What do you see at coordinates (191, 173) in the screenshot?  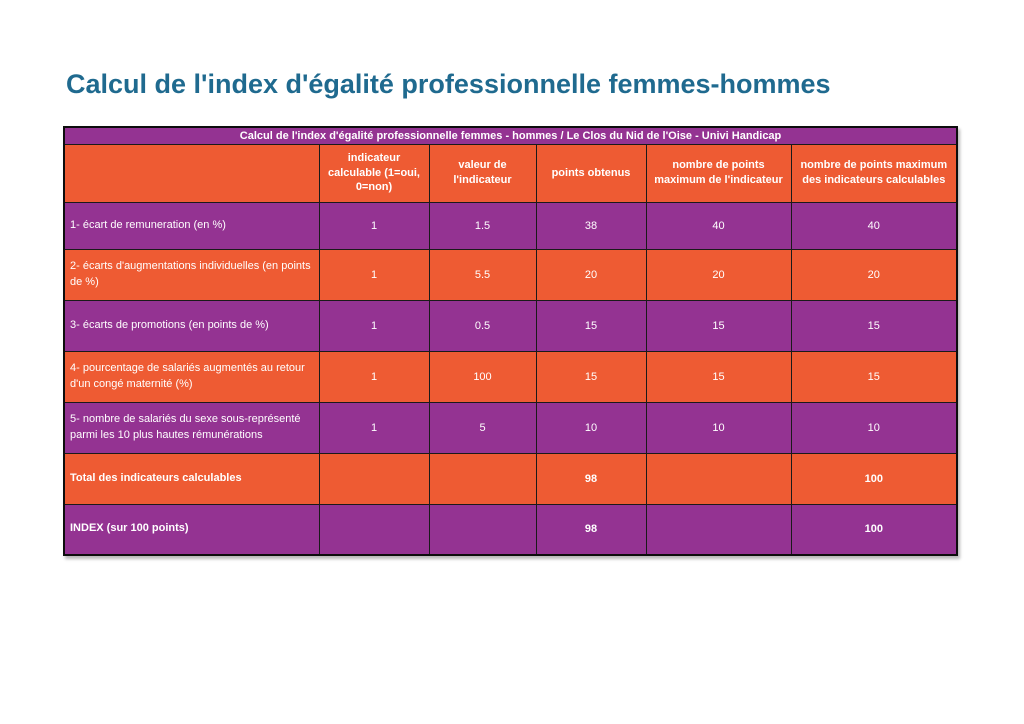 I see `row-label-column-header` at bounding box center [191, 173].